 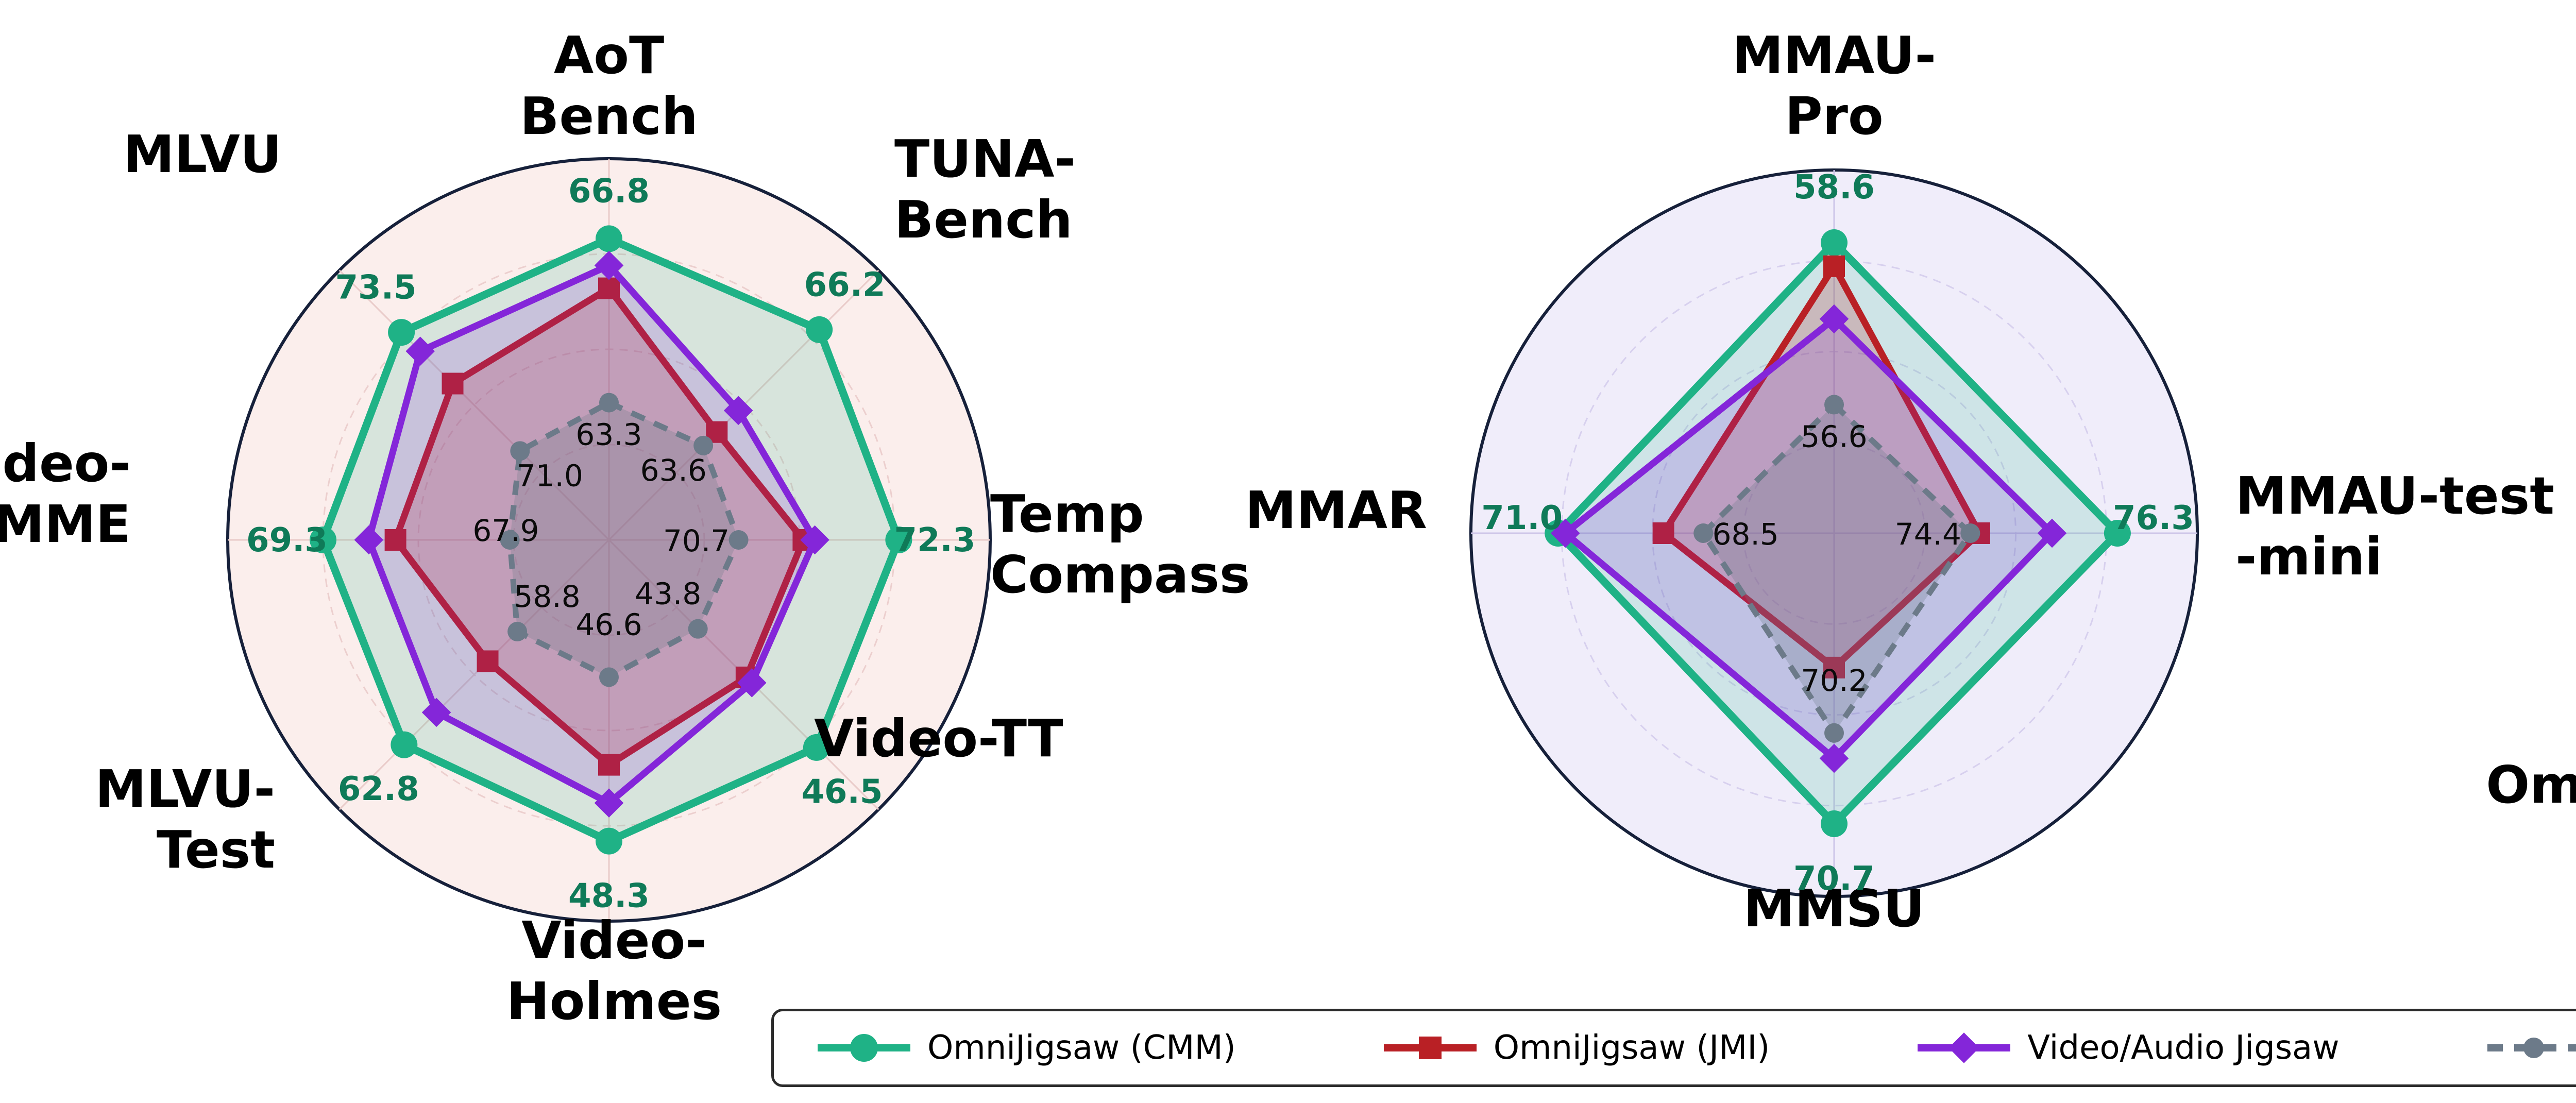 What do you see at coordinates (185, 819) in the screenshot?
I see `axis-label-mlvu-test: MLVU-Test` at bounding box center [185, 819].